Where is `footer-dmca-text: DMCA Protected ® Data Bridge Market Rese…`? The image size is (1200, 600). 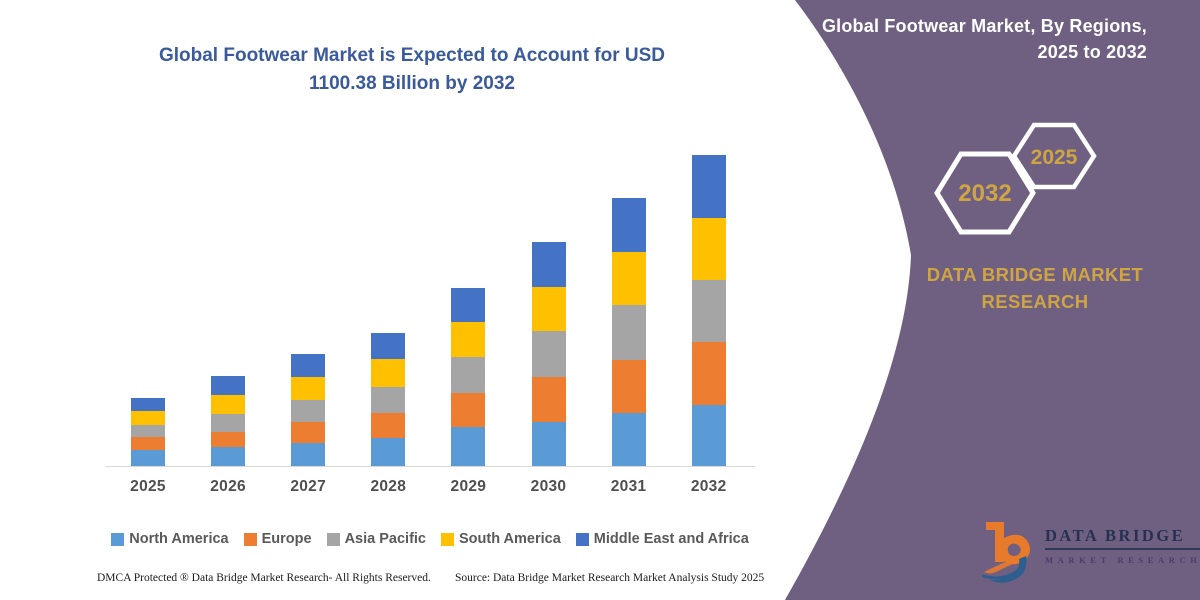
footer-dmca-text: DMCA Protected ® Data Bridge Market Rese… is located at coordinates (264, 578).